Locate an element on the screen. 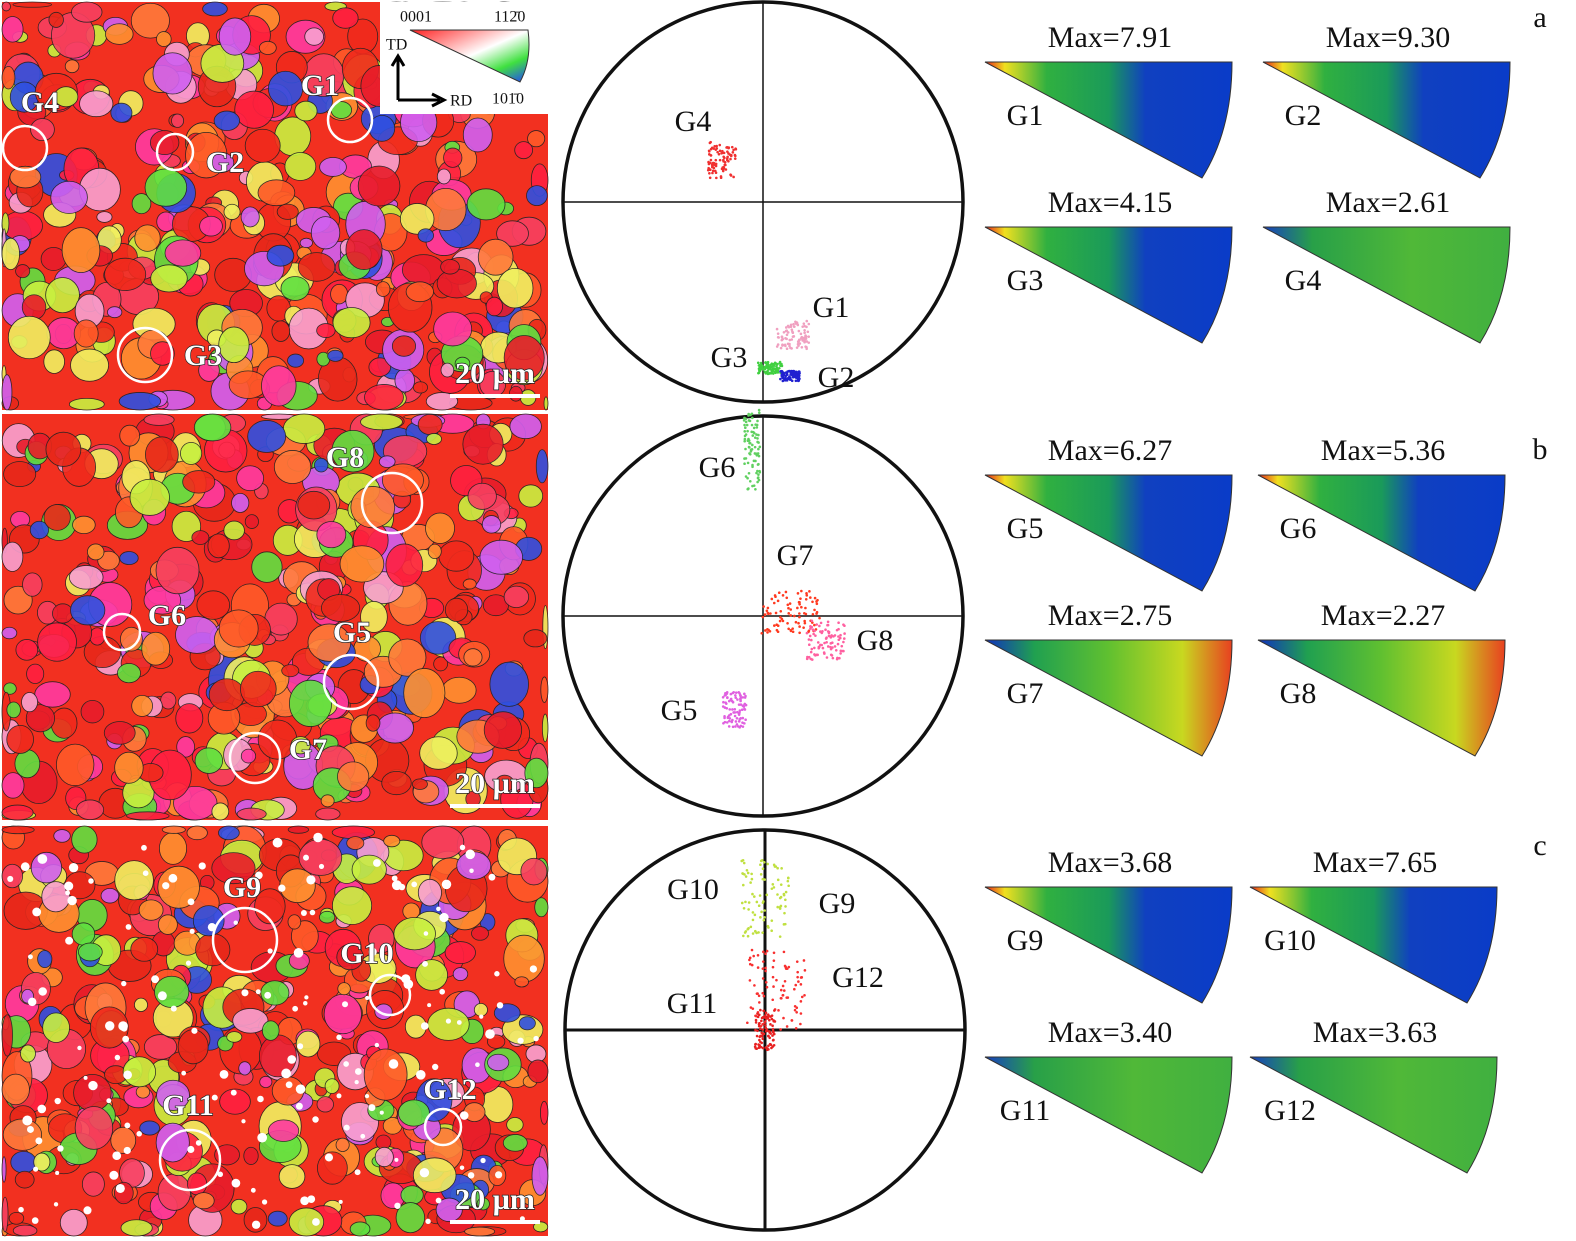 The height and width of the screenshot is (1241, 1576). pole-grain-label: G12 is located at coordinates (858, 977).